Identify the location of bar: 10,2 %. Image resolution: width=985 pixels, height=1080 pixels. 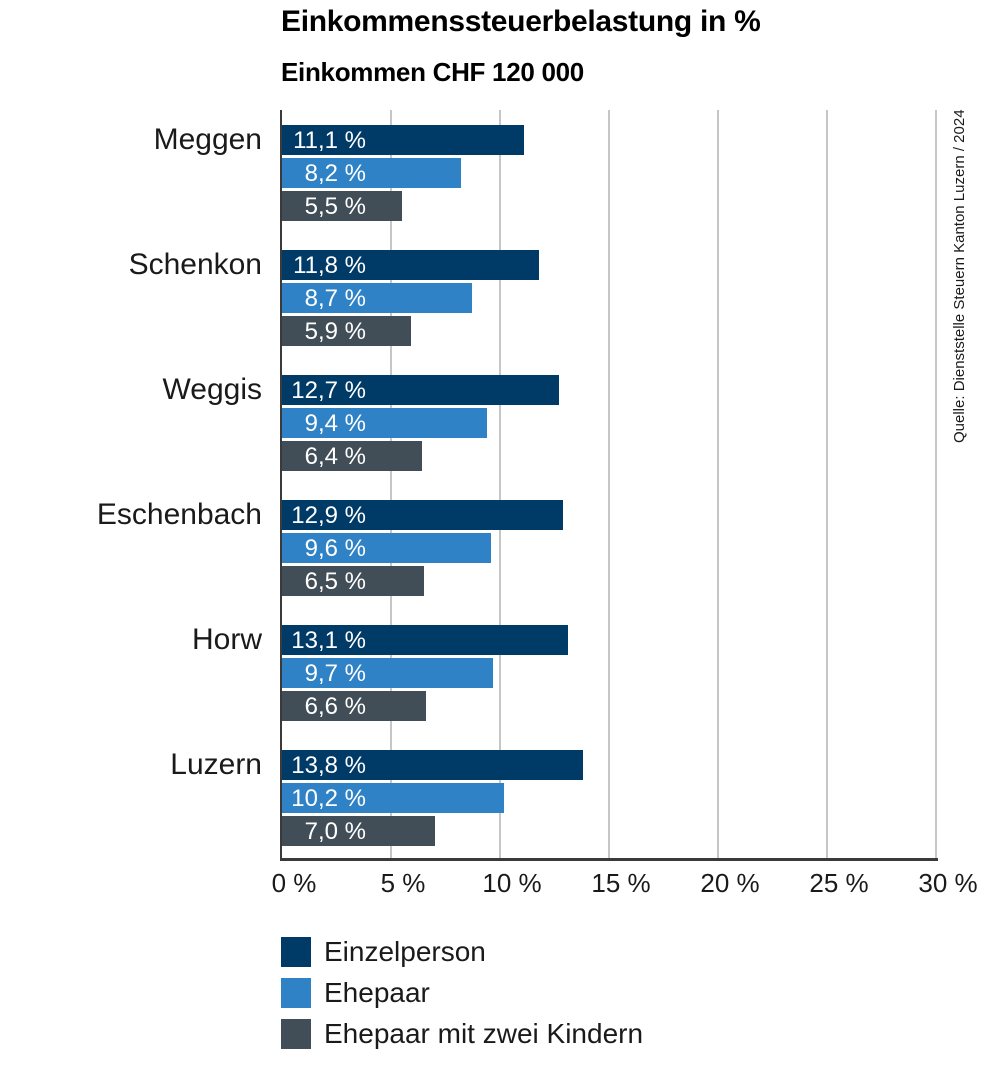
(393, 798).